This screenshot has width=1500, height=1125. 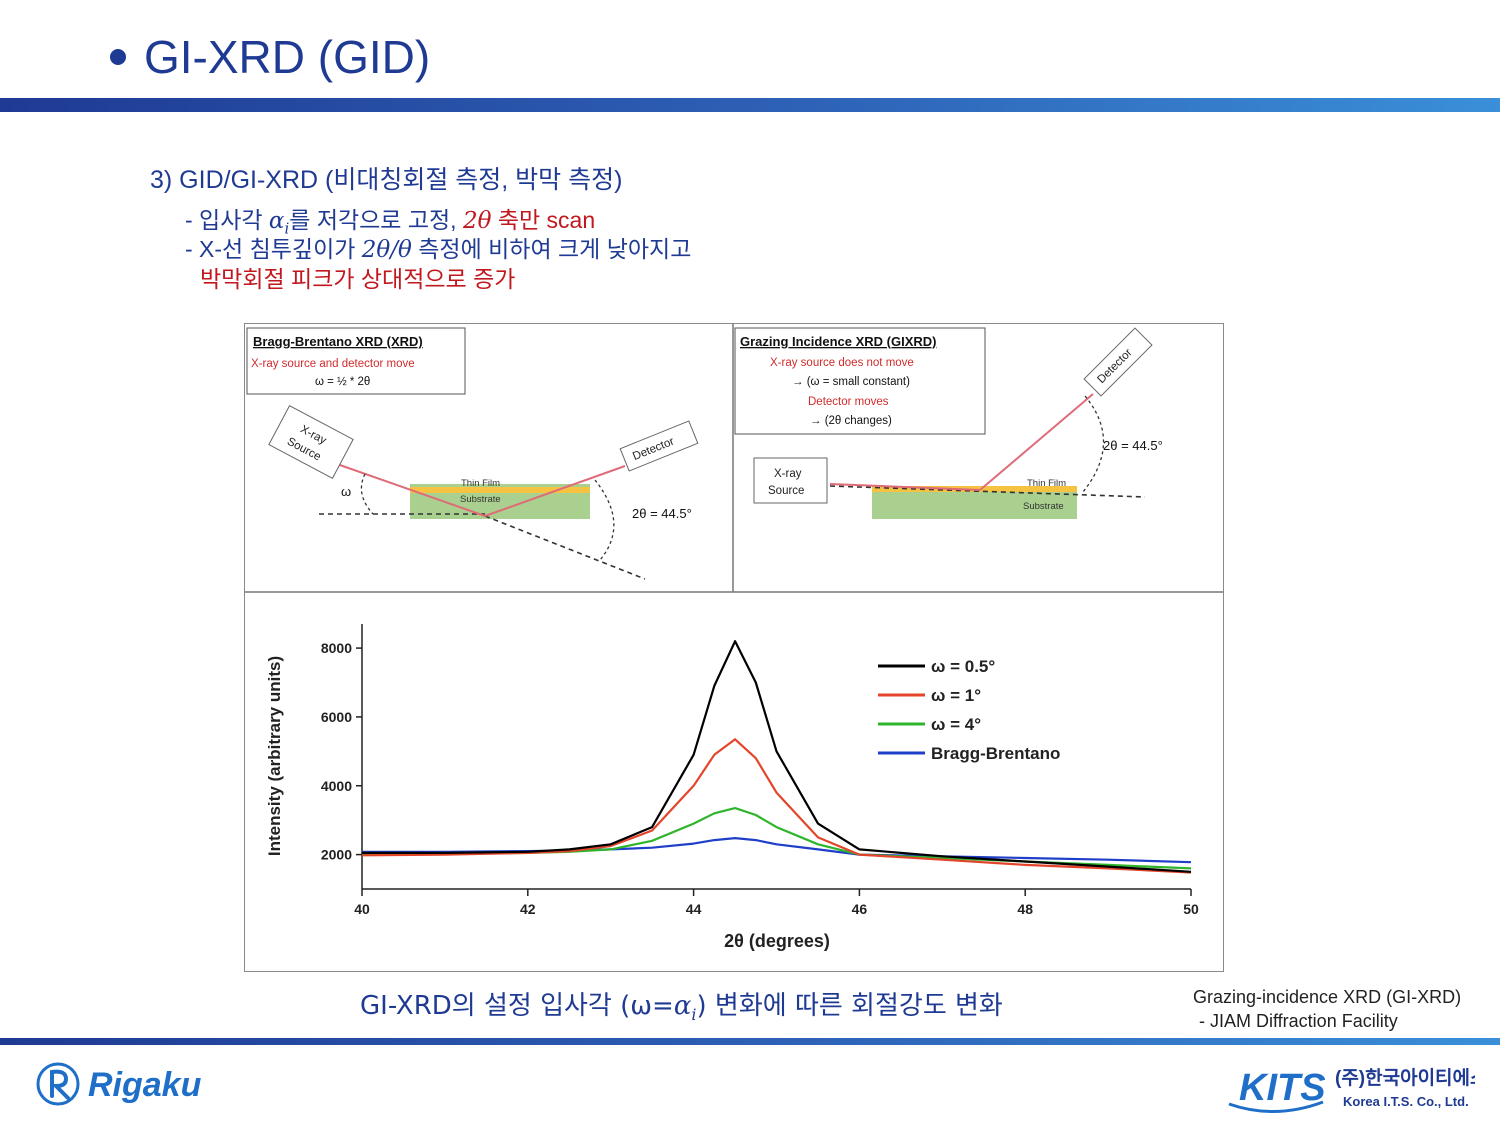 I want to click on bb-diffracted-beam, so click(x=555, y=491).